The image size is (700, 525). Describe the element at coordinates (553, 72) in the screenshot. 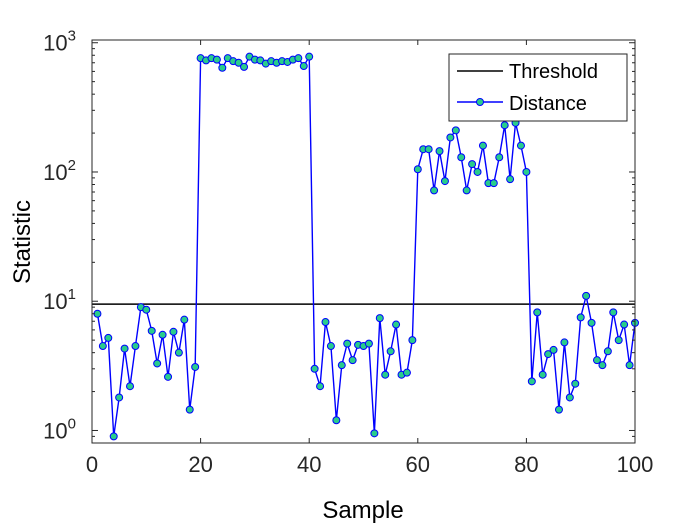

I see `legend-threshold-label: Threshold` at that location.